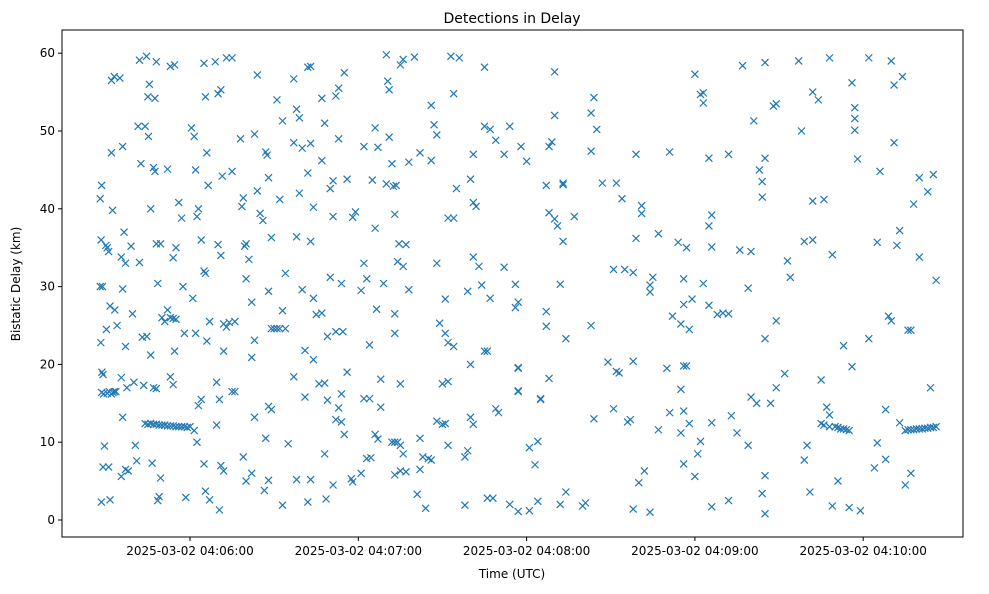 This screenshot has height=594, width=989. Describe the element at coordinates (51, 520) in the screenshot. I see `y-tick-label: 0` at that location.